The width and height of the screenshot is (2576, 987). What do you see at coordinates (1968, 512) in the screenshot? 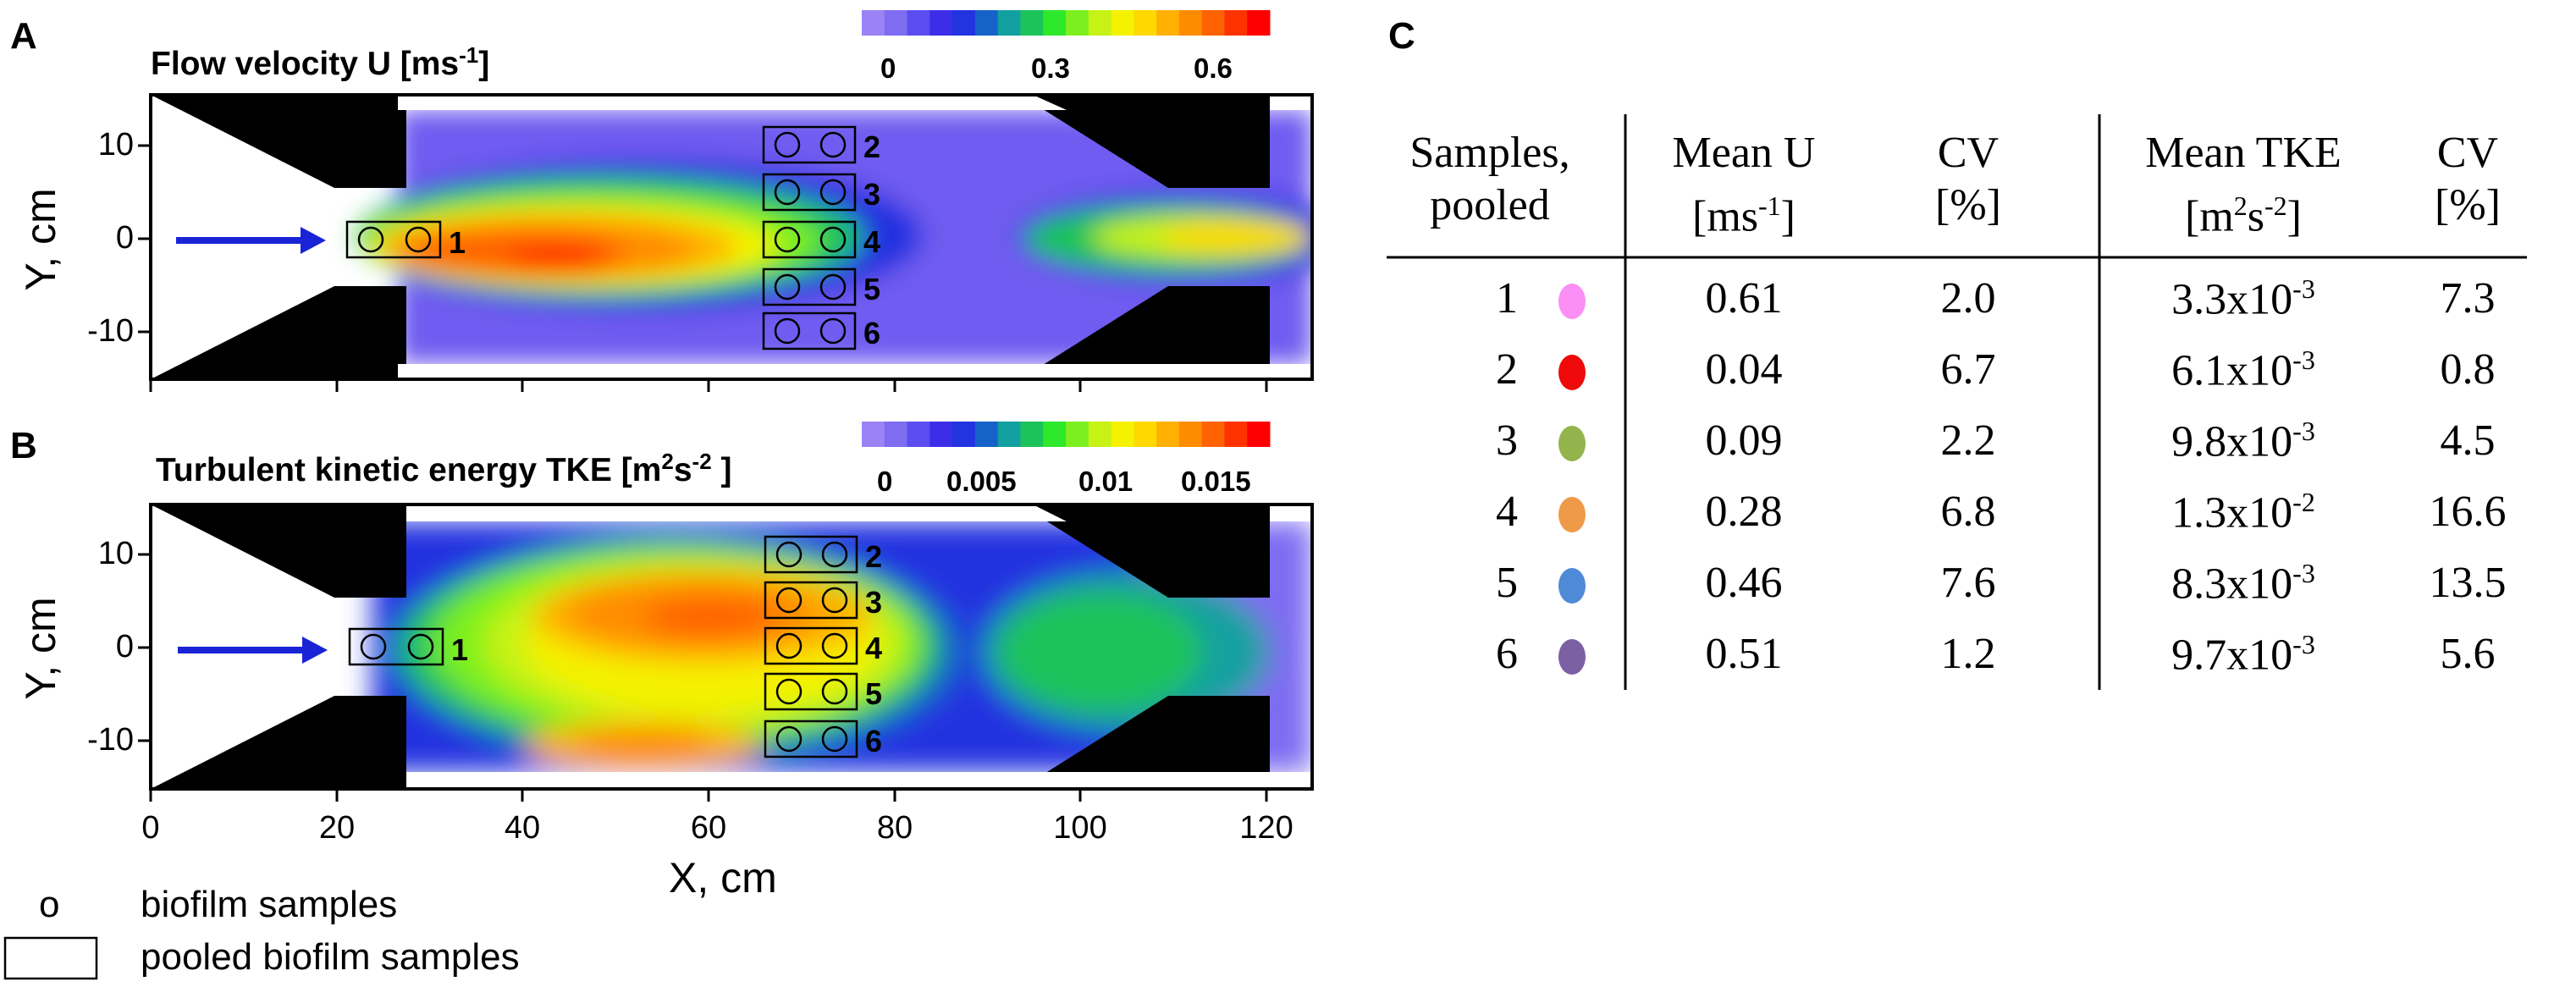
I see `table-cell-cv-u: 6.8` at bounding box center [1968, 512].